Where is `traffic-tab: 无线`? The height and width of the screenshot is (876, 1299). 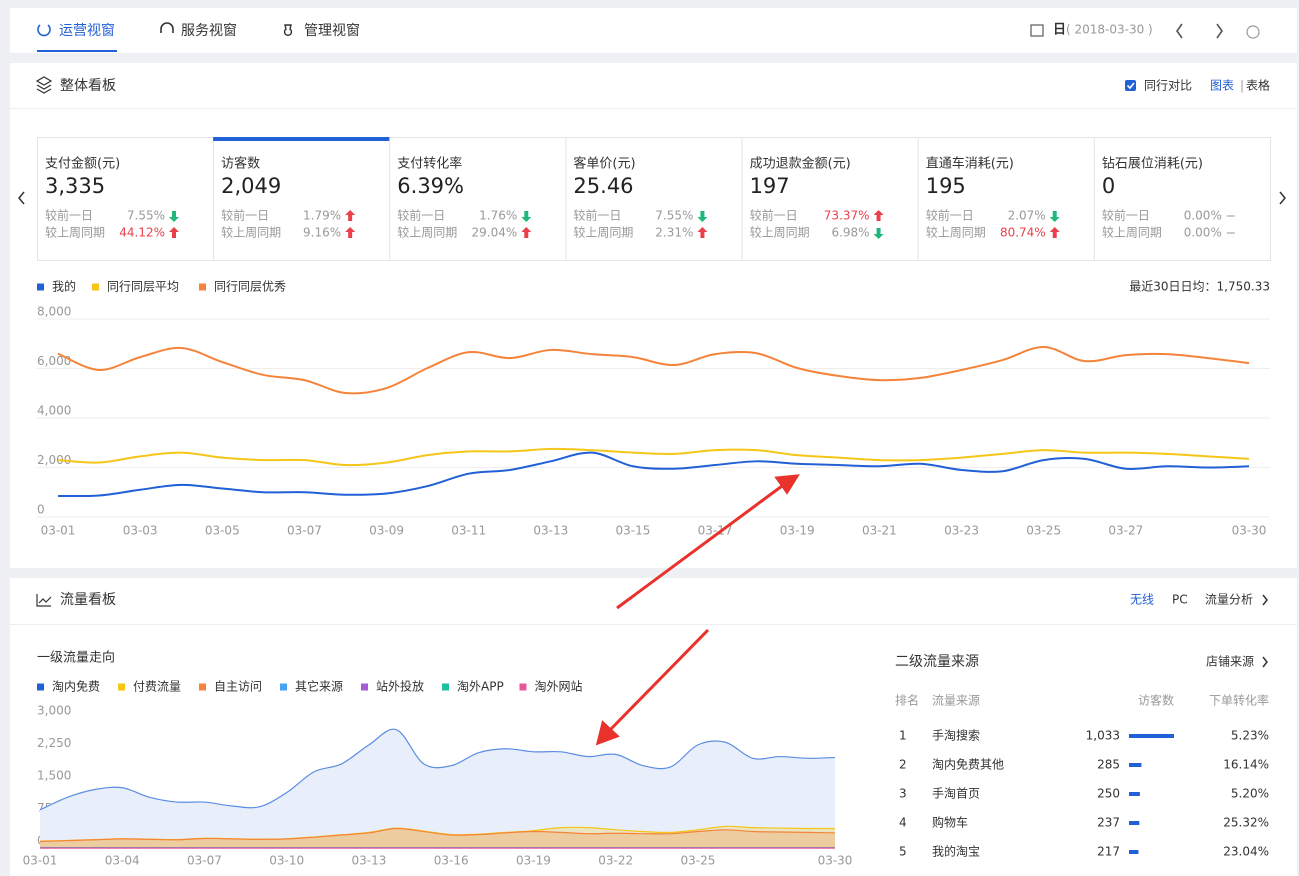
traffic-tab: 无线 is located at coordinates (1142, 600).